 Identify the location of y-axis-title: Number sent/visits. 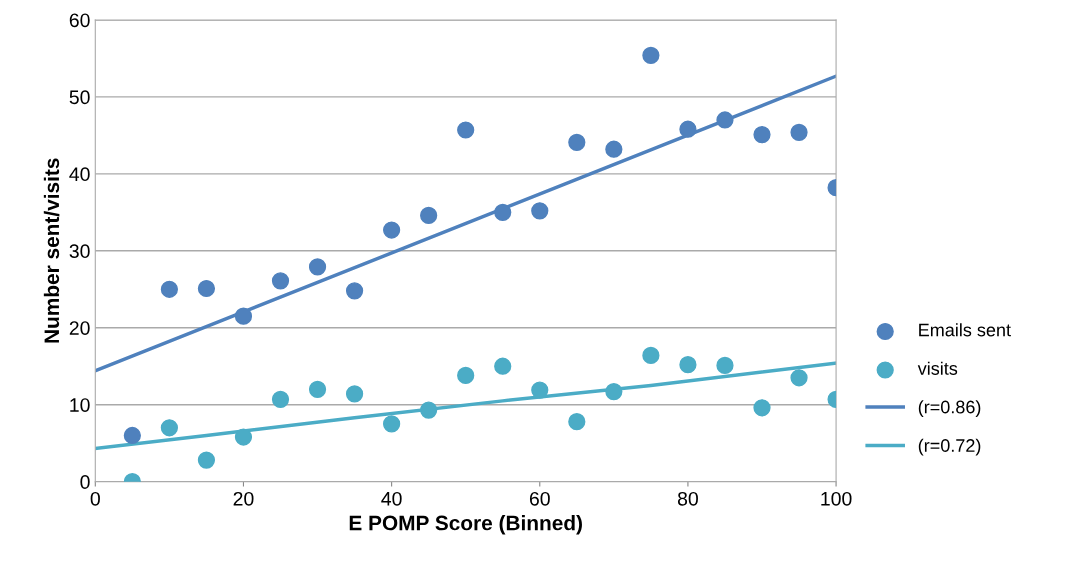
(51, 250).